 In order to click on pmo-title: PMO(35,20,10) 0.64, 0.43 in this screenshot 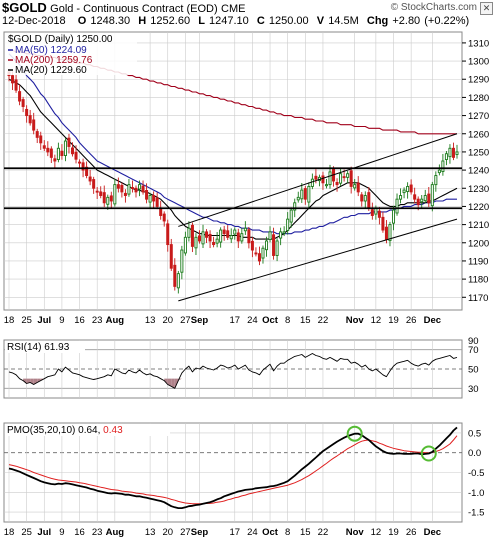, I will do `click(65, 430)`.